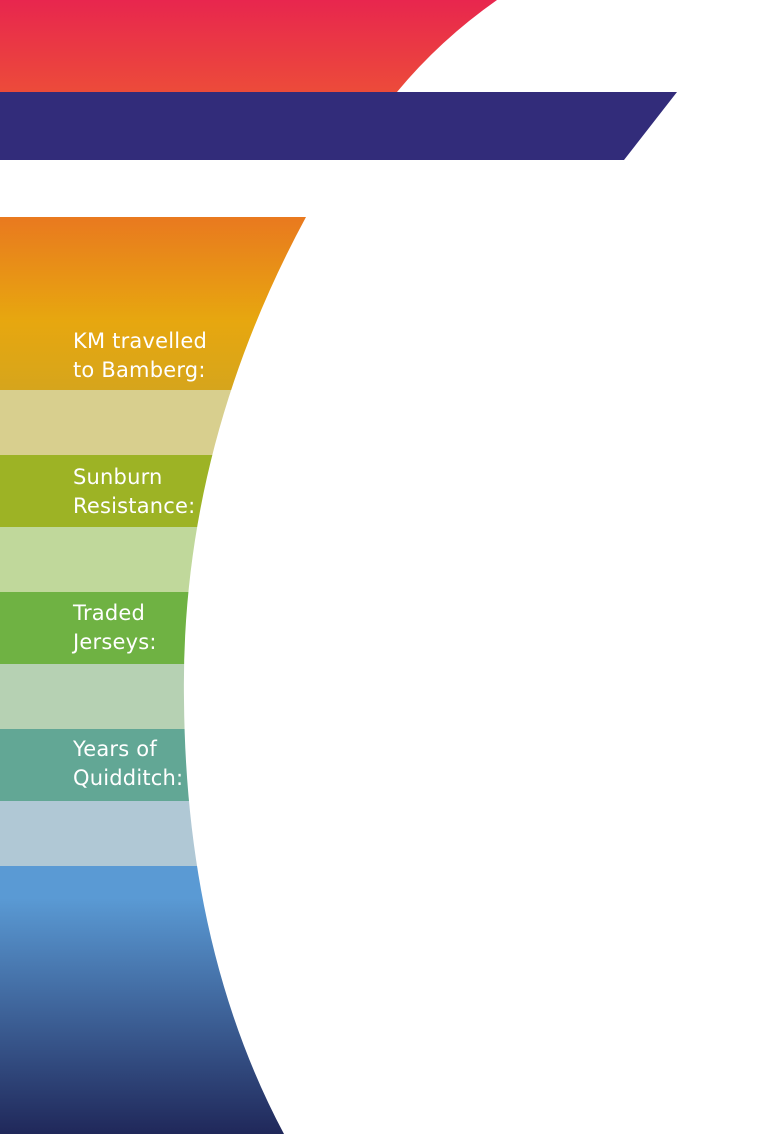  Describe the element at coordinates (115, 749) in the screenshot. I see `years-of-quidditch-label-line1: Years of` at that location.